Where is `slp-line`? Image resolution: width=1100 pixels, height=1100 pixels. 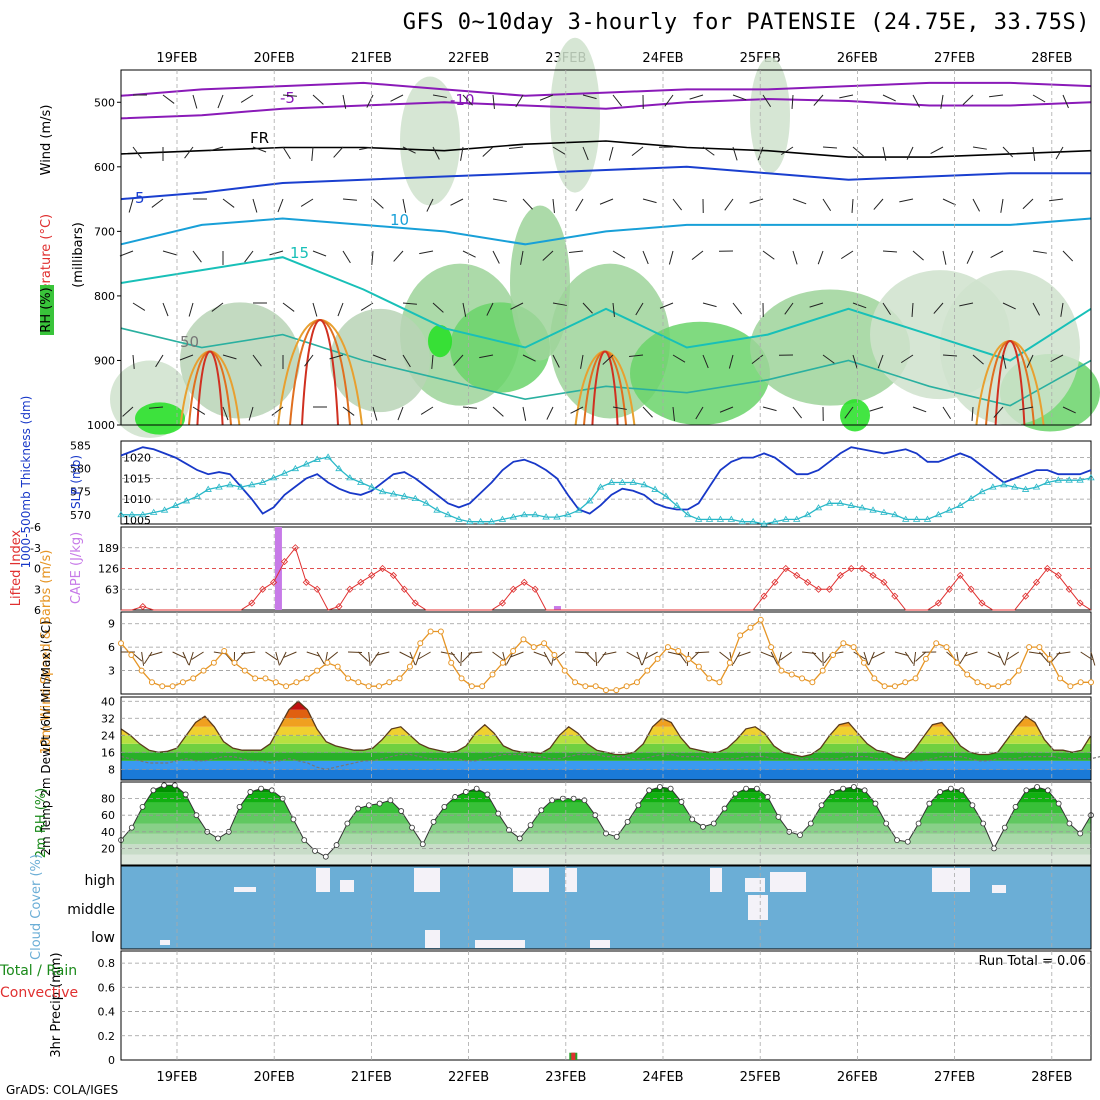
slp-line is located at coordinates (606, 480).